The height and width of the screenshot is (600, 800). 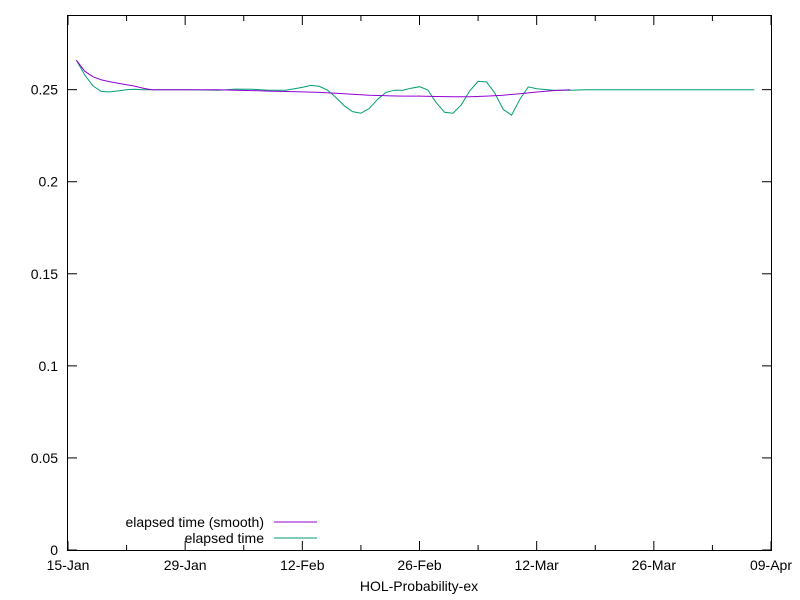 I want to click on y-tick-label: 0.05, so click(x=44, y=458).